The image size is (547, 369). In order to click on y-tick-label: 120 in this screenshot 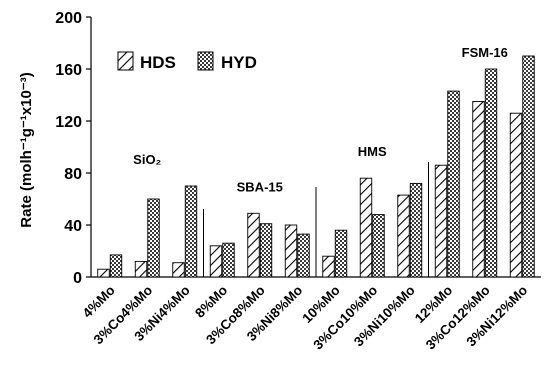, I will do `click(68, 122)`.